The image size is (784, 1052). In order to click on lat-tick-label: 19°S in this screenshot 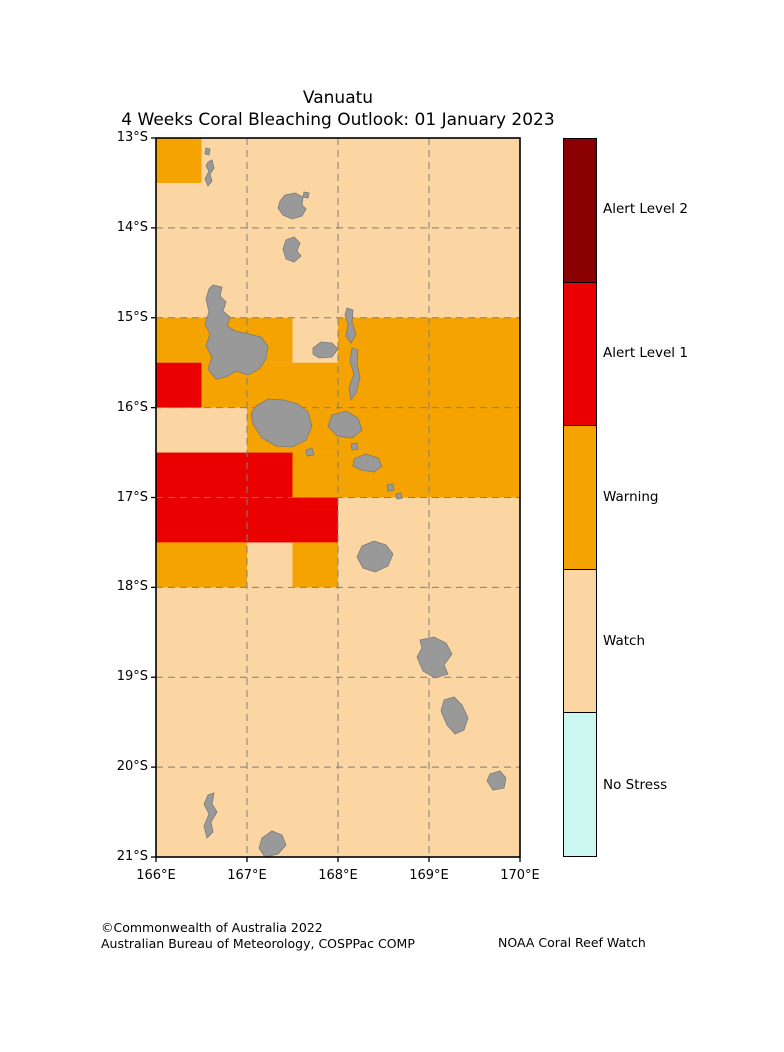, I will do `click(132, 677)`.